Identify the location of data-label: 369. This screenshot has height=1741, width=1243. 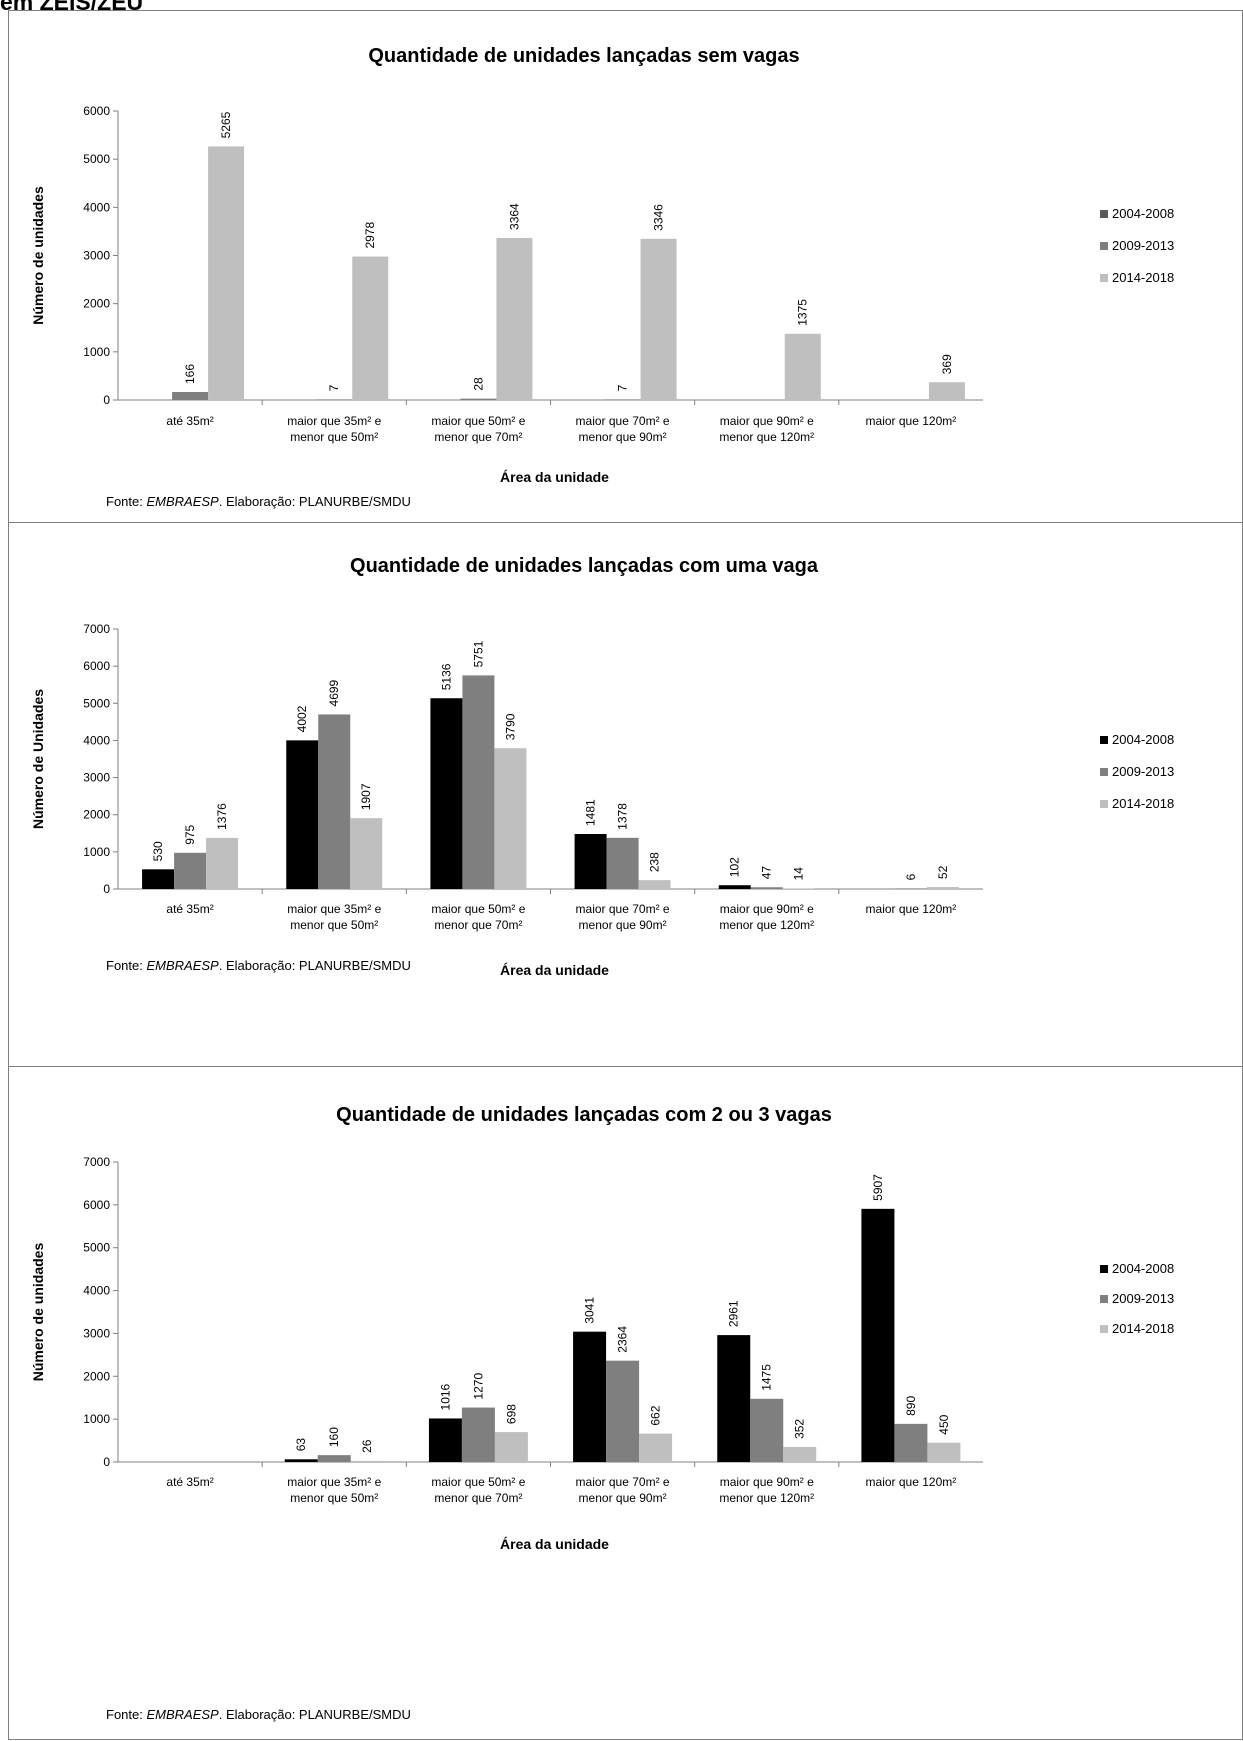
(947, 364).